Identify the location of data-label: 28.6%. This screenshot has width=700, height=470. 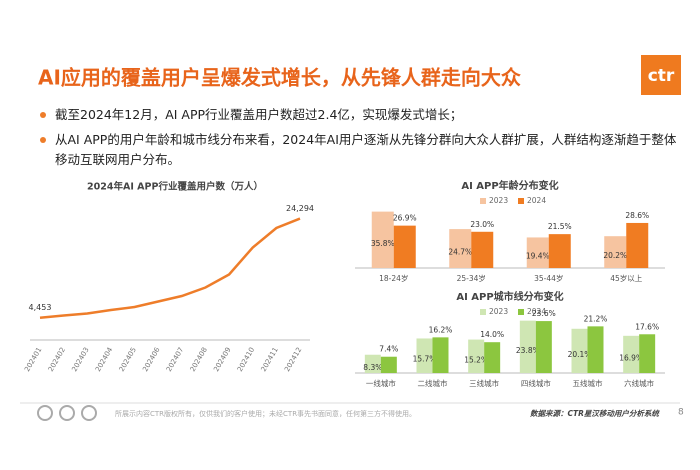
(637, 215).